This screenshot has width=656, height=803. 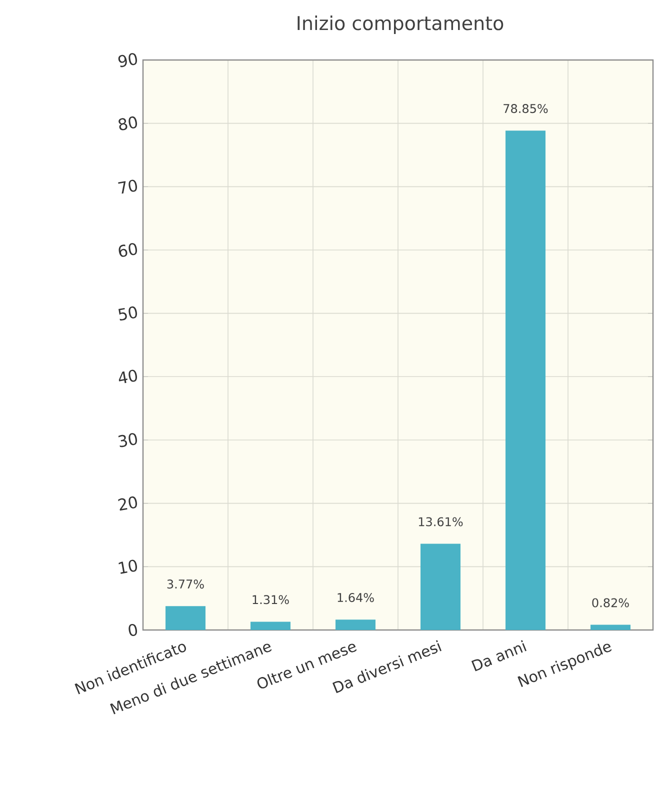 What do you see at coordinates (128, 567) in the screenshot?
I see `y-tick-label: 10` at bounding box center [128, 567].